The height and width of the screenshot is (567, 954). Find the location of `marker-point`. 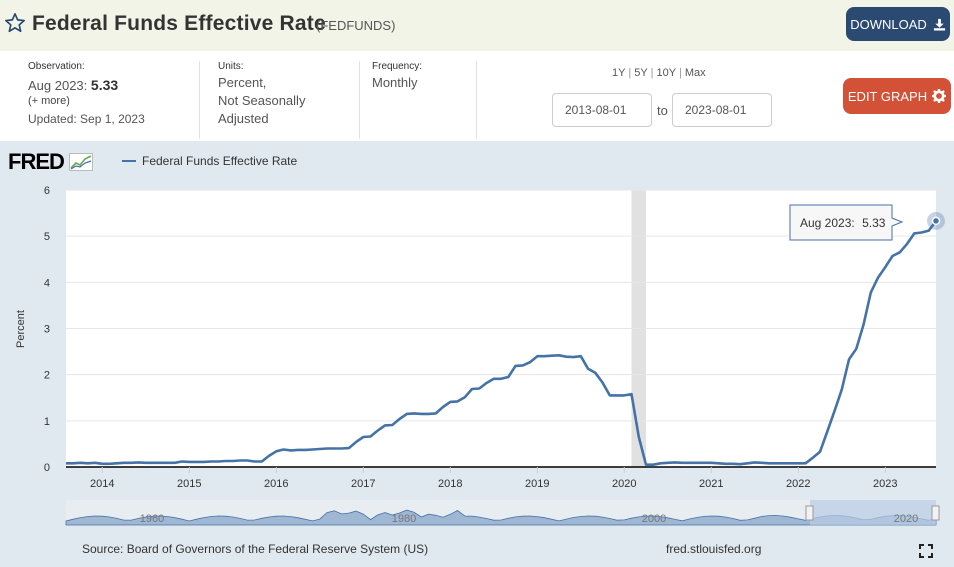

marker-point is located at coordinates (936, 221).